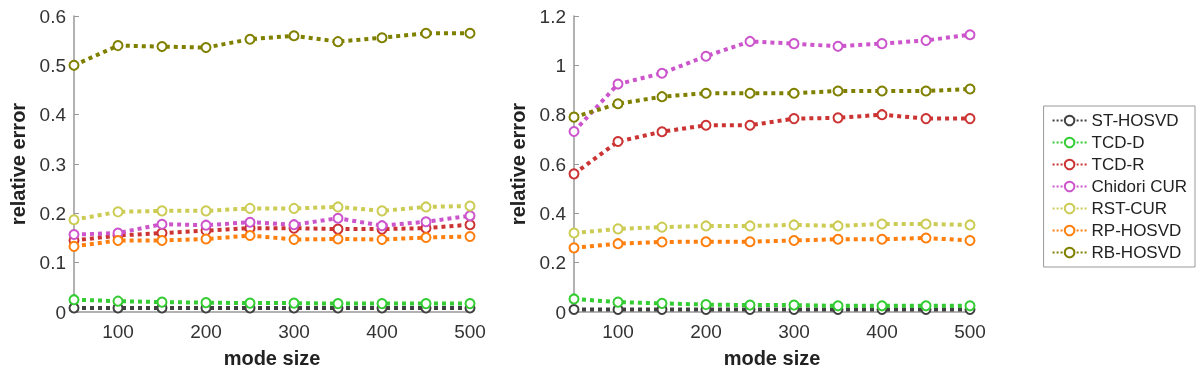 The width and height of the screenshot is (1200, 373). Describe the element at coordinates (52, 164) in the screenshot. I see `y-tick-label: 0.3` at that location.